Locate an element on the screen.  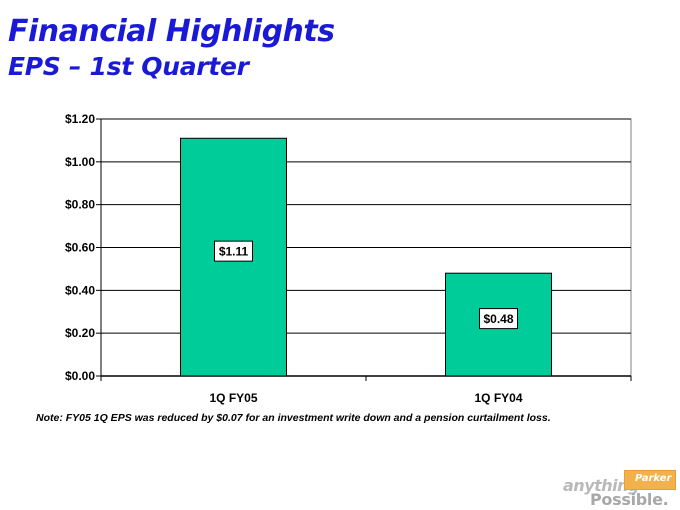
y-tick-label: $0.20 is located at coordinates (80, 333).